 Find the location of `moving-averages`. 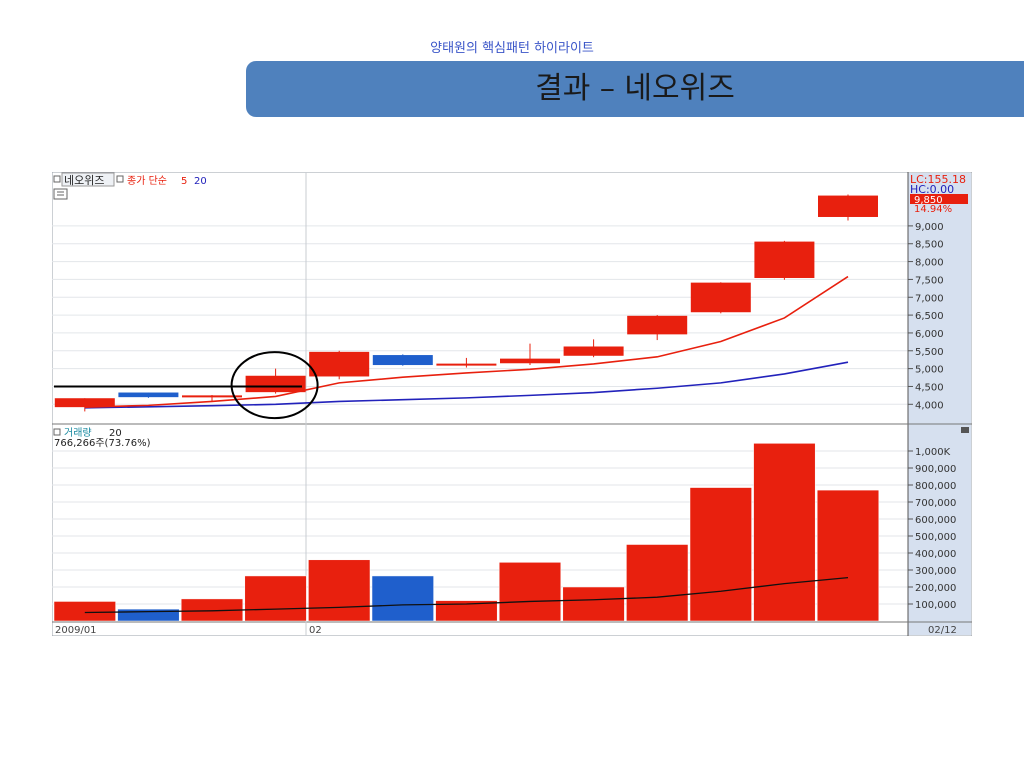

moving-averages is located at coordinates (451, 342).